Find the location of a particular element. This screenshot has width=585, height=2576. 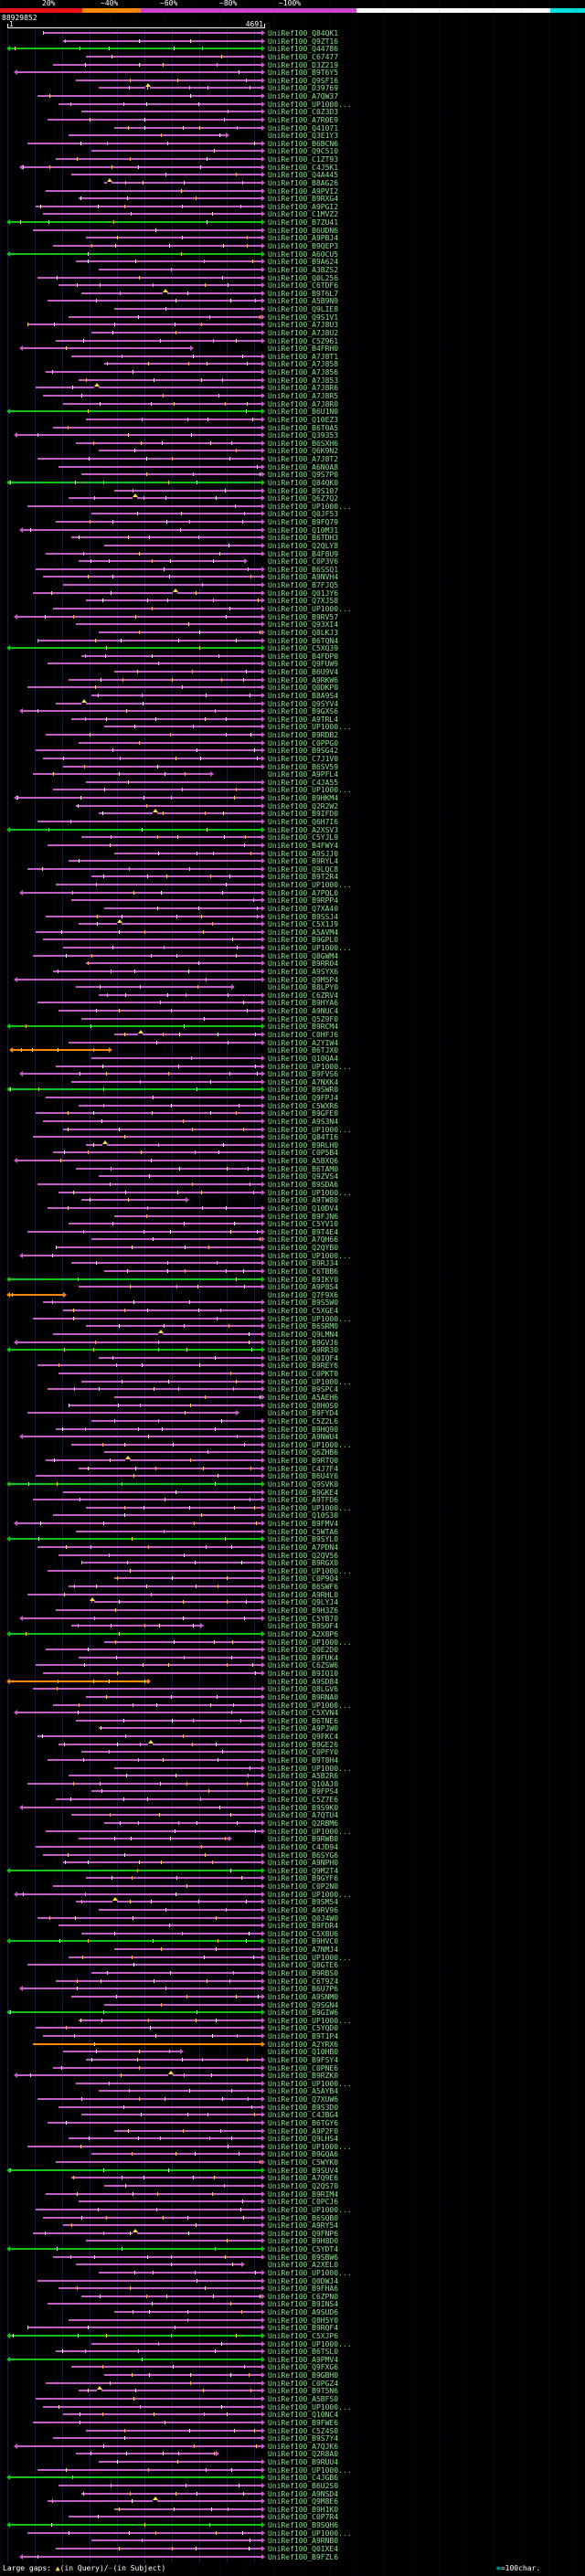

hit-accession-label: UniRef100_A9RNB0 is located at coordinates (303, 2541).